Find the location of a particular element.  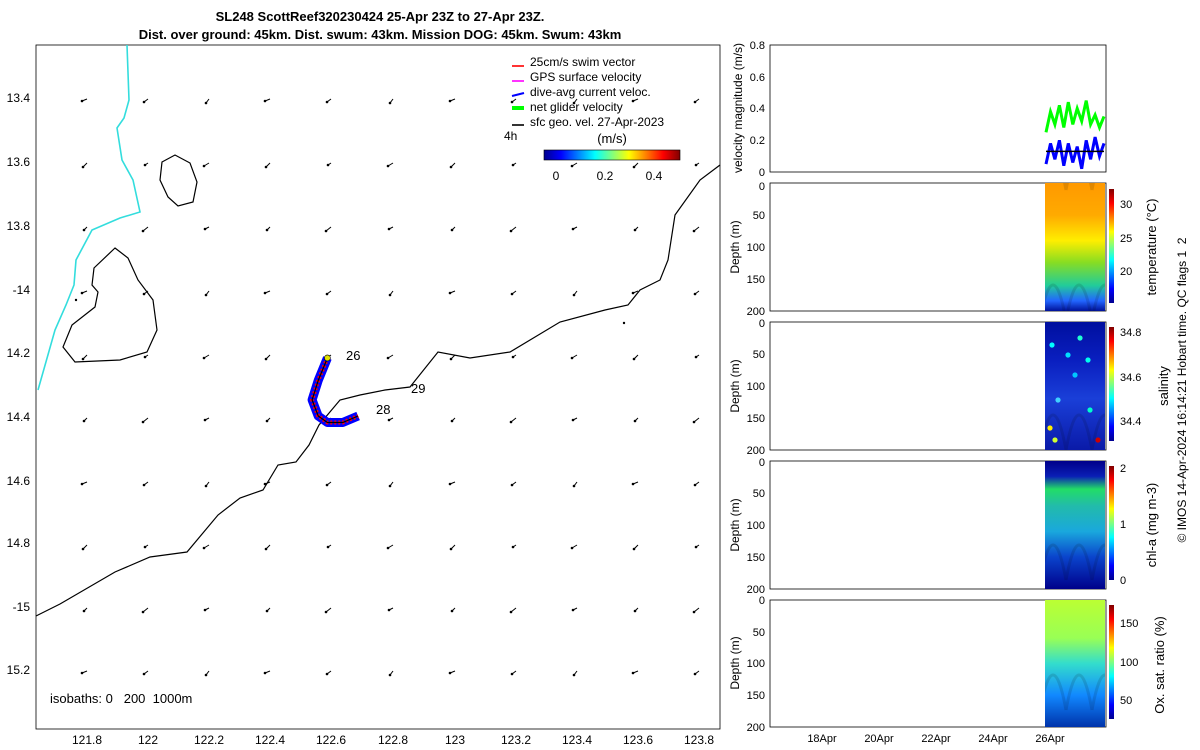

x-tick-label: 121.8 is located at coordinates (87, 740).